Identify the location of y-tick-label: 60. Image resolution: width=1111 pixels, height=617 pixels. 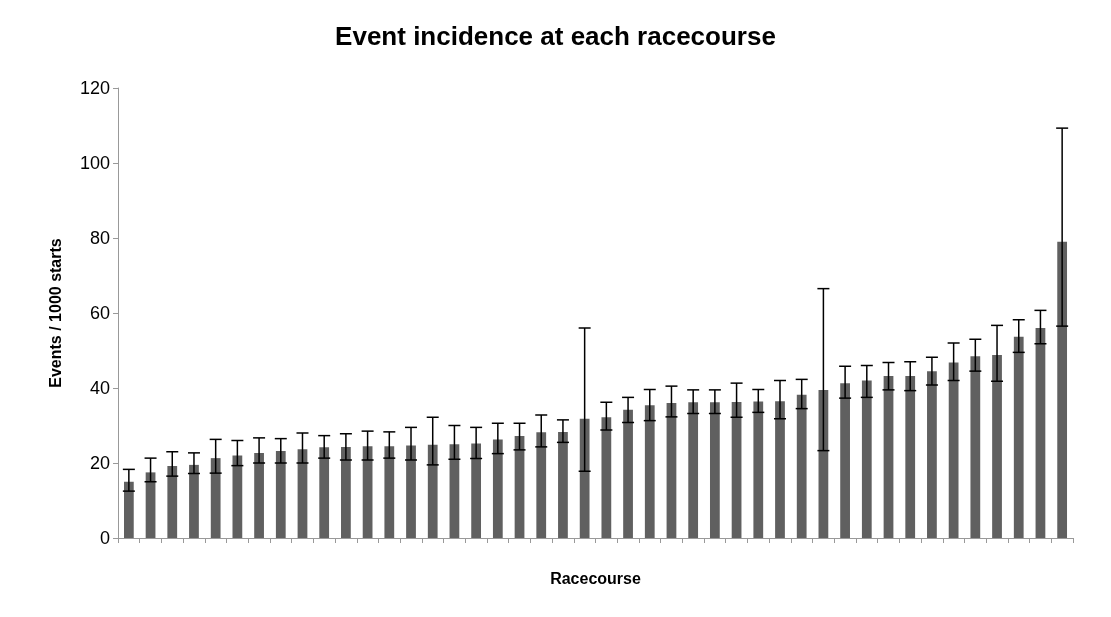
(99, 313).